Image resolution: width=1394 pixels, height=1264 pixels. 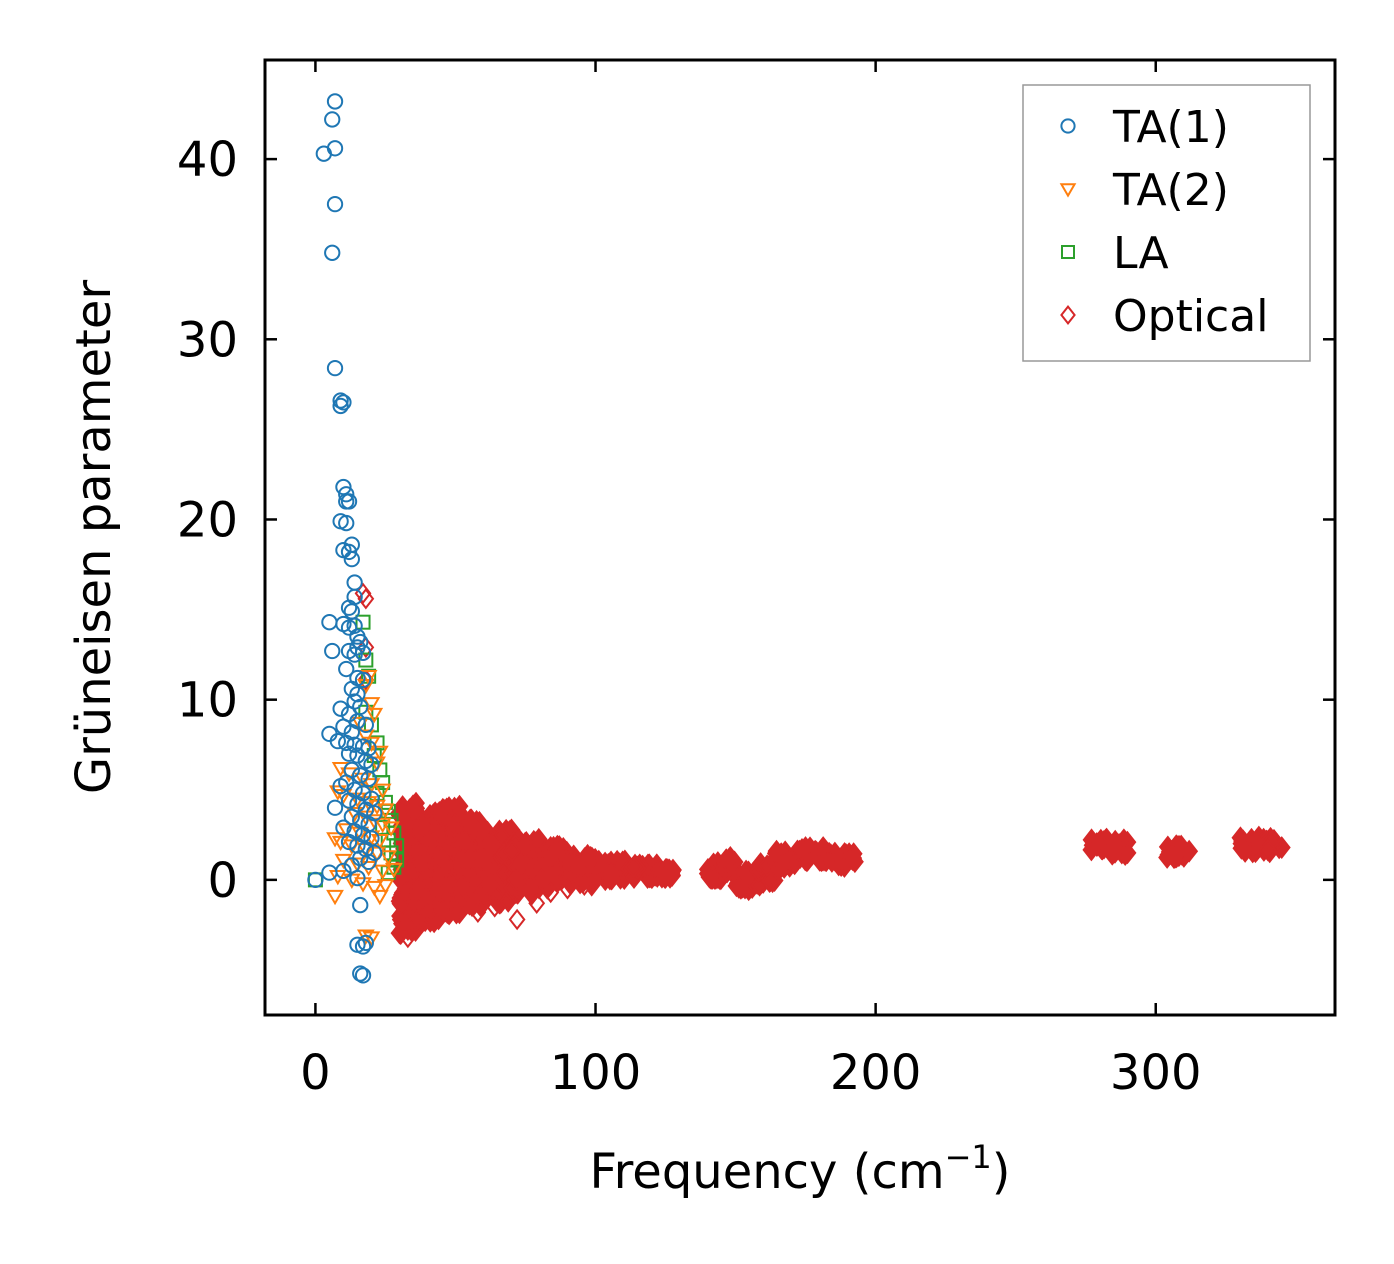 I want to click on legend-label-la: LA, so click(x=1141, y=253).